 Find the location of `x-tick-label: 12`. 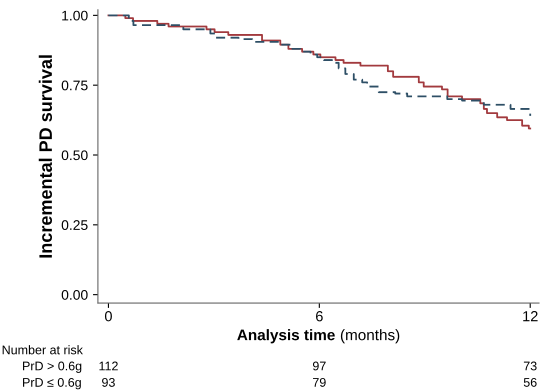

x-tick-label: 12 is located at coordinates (530, 316).